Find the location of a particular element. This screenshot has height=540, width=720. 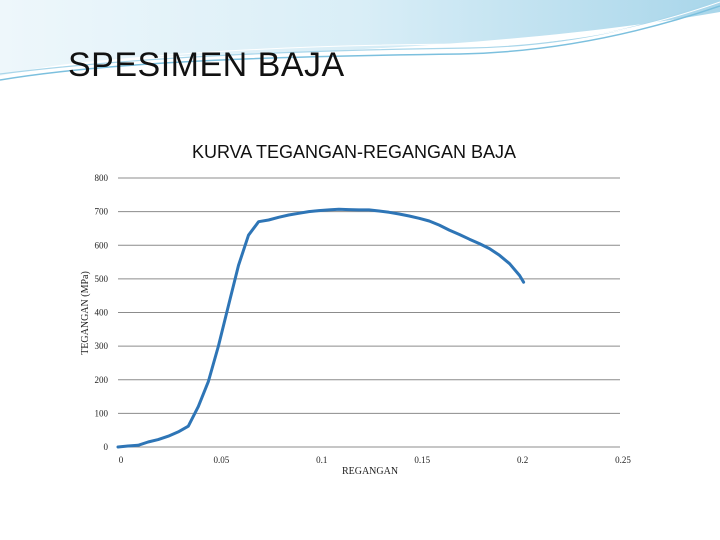

y-tick-label: 100 is located at coordinates (102, 413).